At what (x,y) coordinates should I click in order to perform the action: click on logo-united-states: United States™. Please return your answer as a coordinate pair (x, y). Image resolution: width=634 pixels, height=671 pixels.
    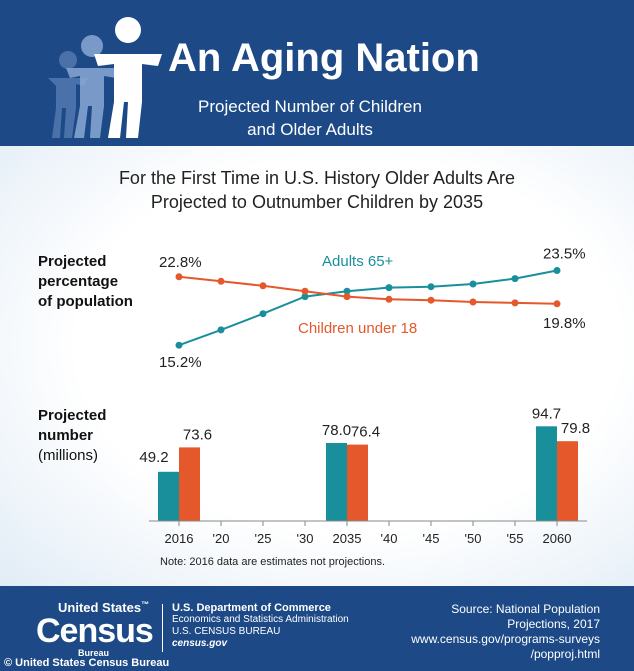
    Looking at the image, I should click on (103, 607).